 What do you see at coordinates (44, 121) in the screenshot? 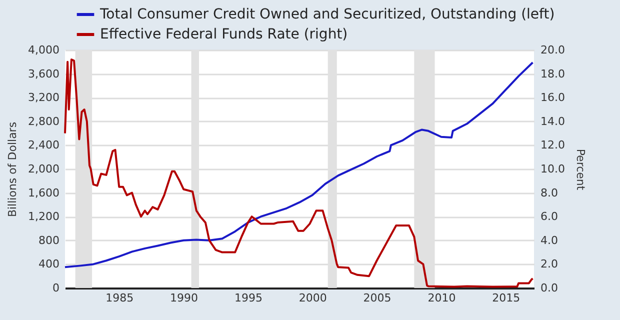
I see `y-tick-label: 2,800` at bounding box center [44, 121].